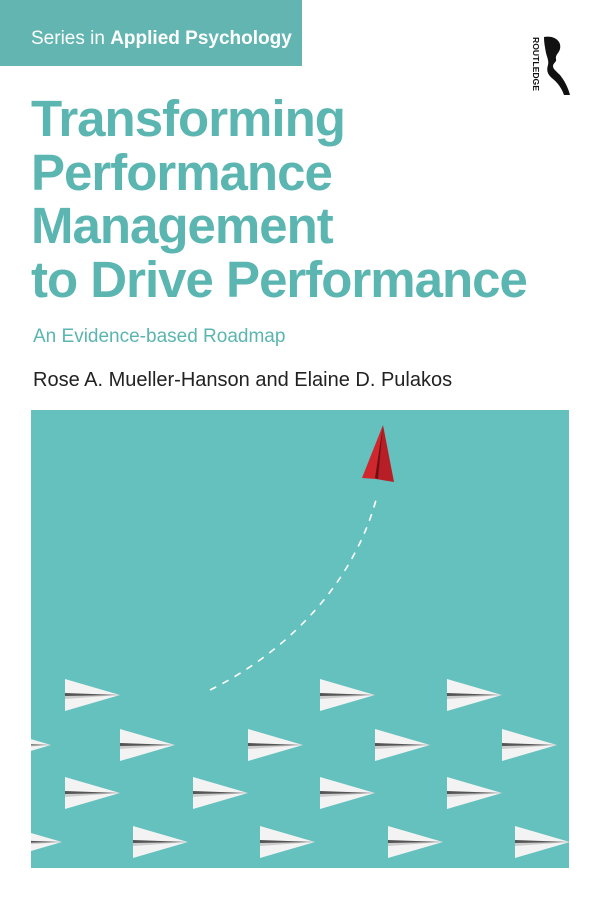 The height and width of the screenshot is (900, 600). What do you see at coordinates (293, 595) in the screenshot?
I see `dashed-flight-path` at bounding box center [293, 595].